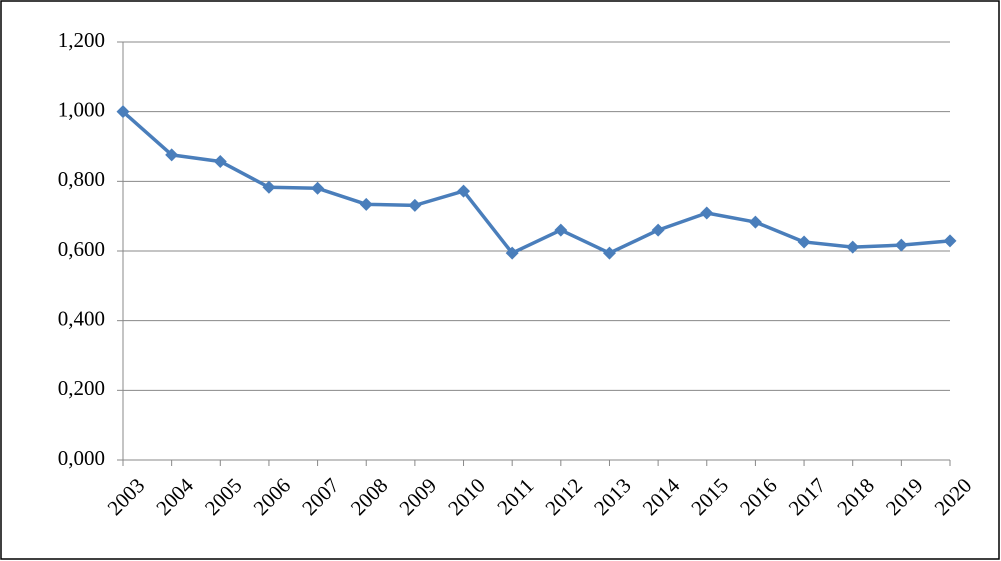 This screenshot has height=561, width=1001. What do you see at coordinates (81, 109) in the screenshot?
I see `y-tick-label: 1,000` at bounding box center [81, 109].